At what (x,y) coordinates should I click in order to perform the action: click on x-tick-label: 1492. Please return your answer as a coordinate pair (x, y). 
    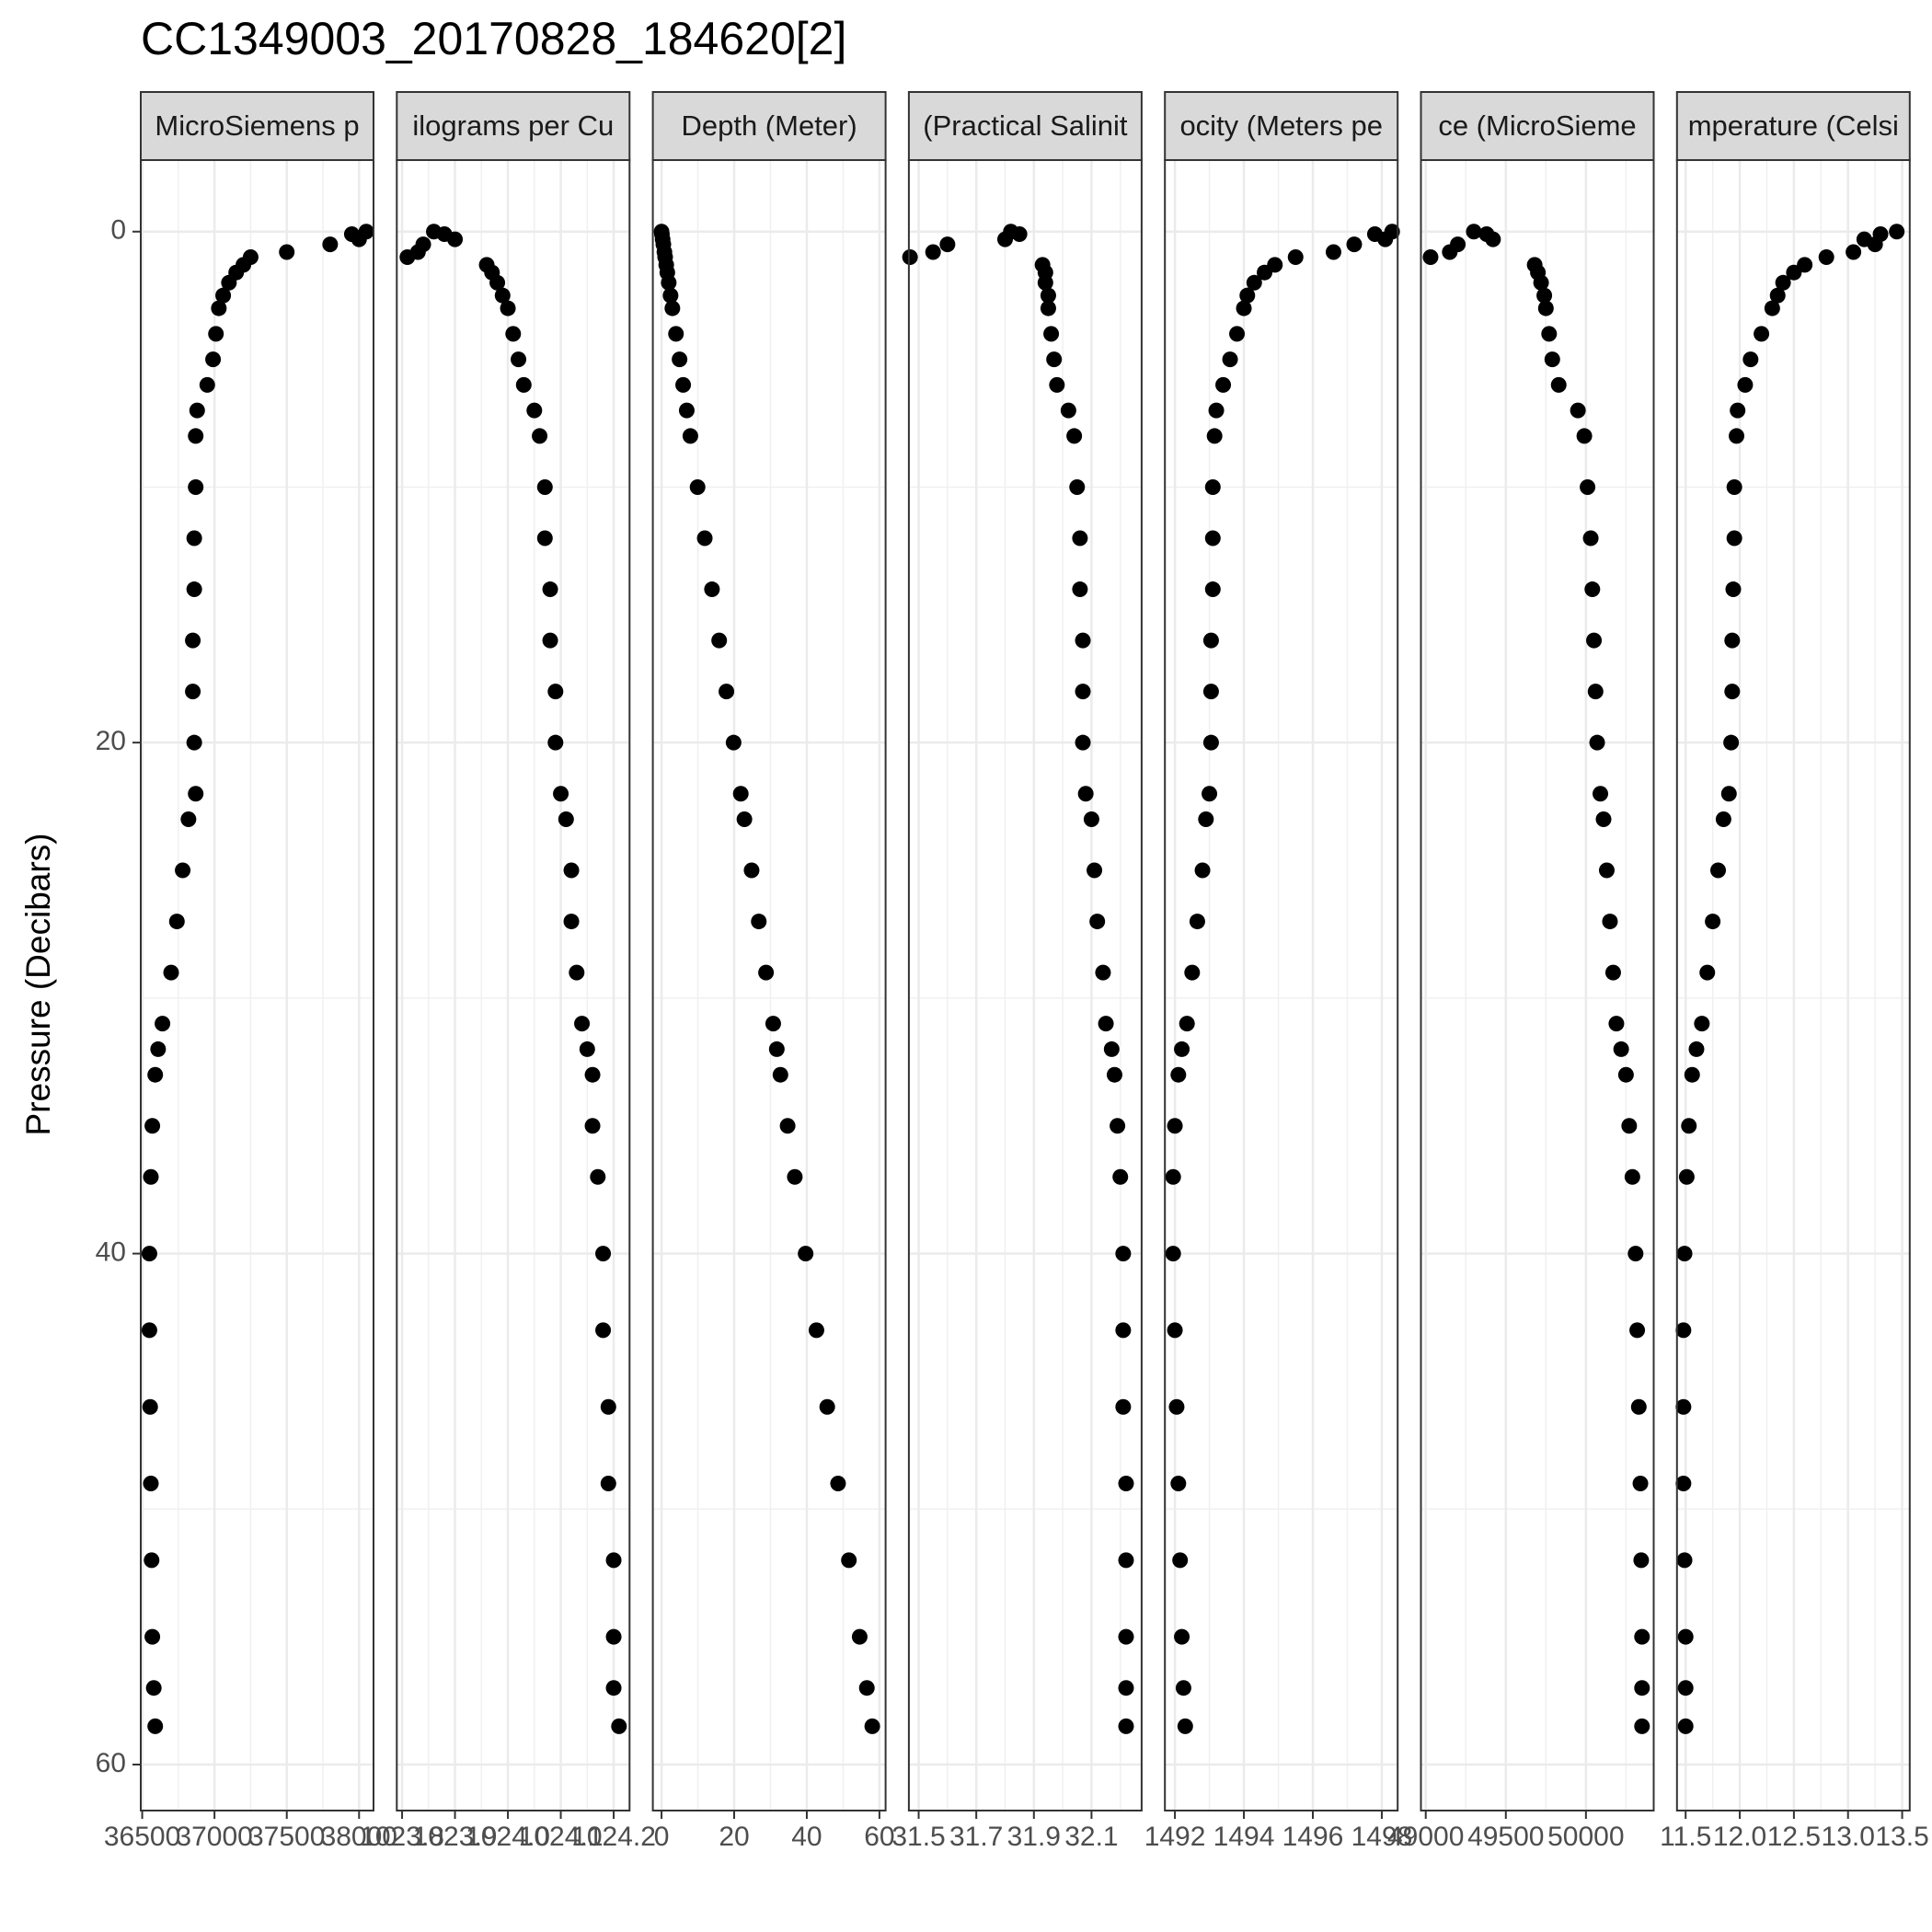
    Looking at the image, I should click on (1175, 1837).